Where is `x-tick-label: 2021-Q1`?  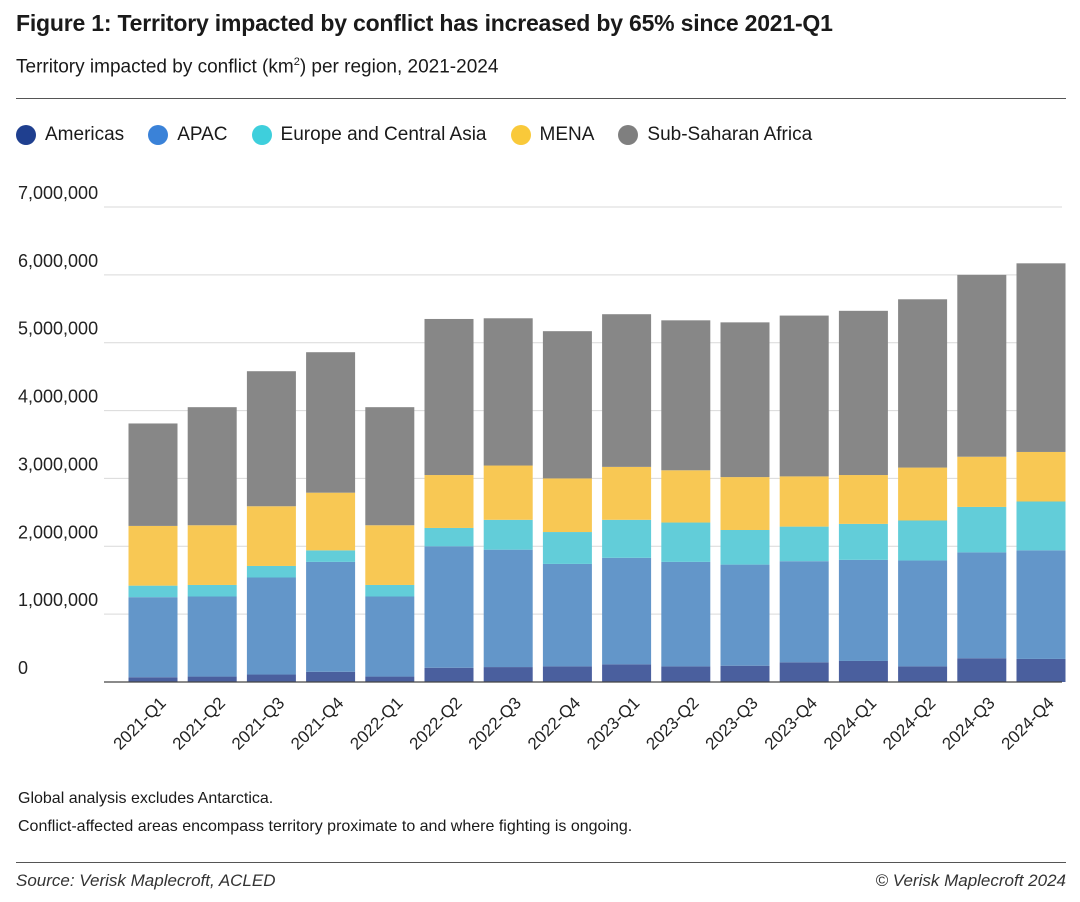 x-tick-label: 2021-Q1 is located at coordinates (140, 723).